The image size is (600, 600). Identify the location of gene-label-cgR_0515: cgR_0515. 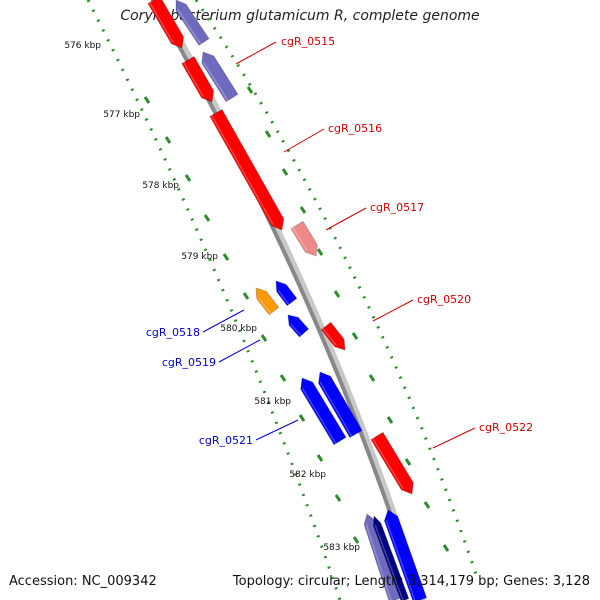
(308, 41).